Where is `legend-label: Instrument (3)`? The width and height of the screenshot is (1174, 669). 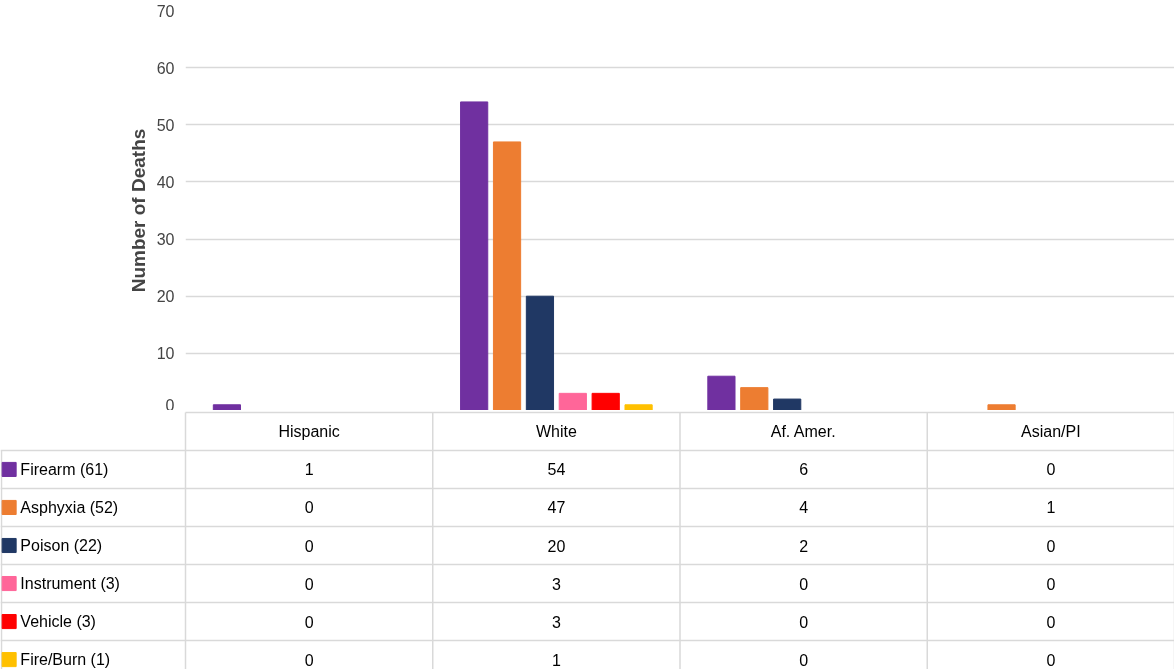
legend-label: Instrument (3) is located at coordinates (70, 584).